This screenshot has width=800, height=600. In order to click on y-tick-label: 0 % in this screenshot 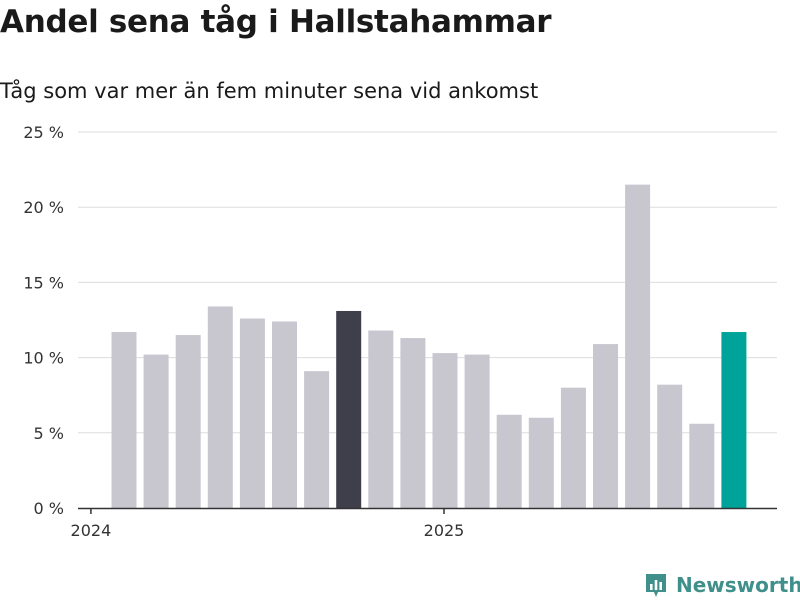, I will do `click(49, 508)`.